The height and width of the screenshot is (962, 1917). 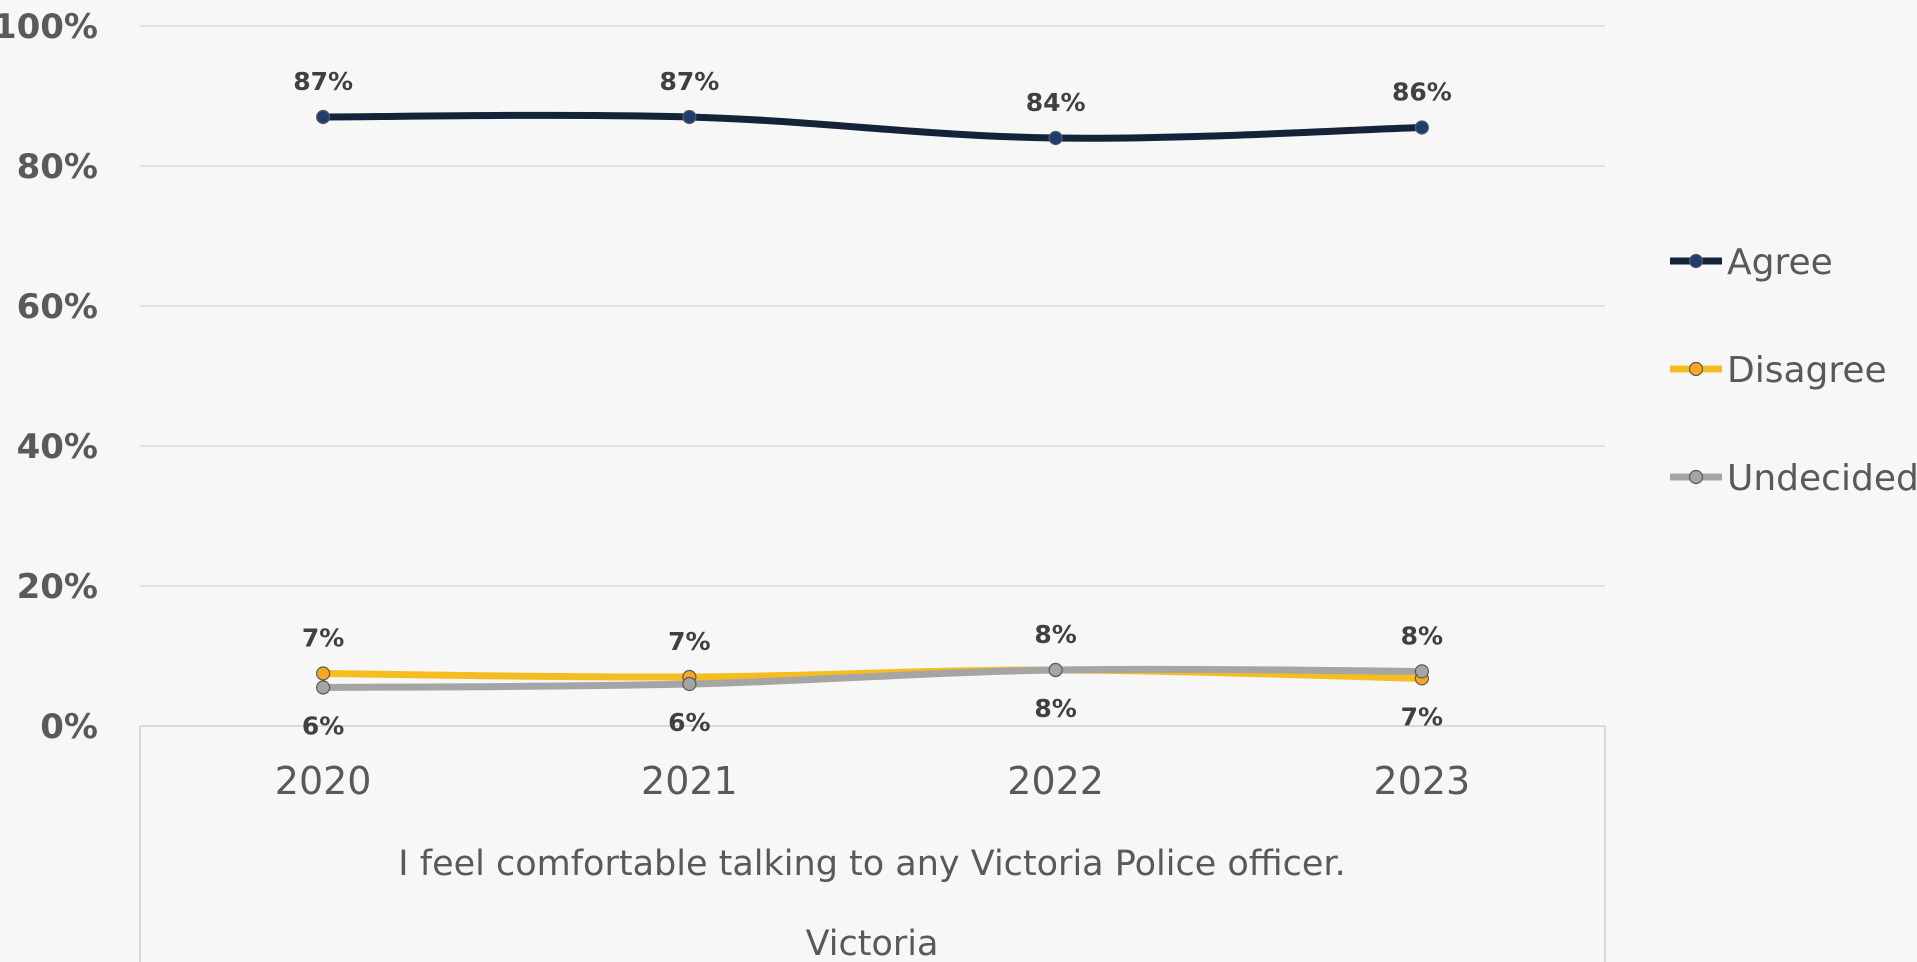 What do you see at coordinates (1822, 478) in the screenshot?
I see `legend-label-undecided: Undecided` at bounding box center [1822, 478].